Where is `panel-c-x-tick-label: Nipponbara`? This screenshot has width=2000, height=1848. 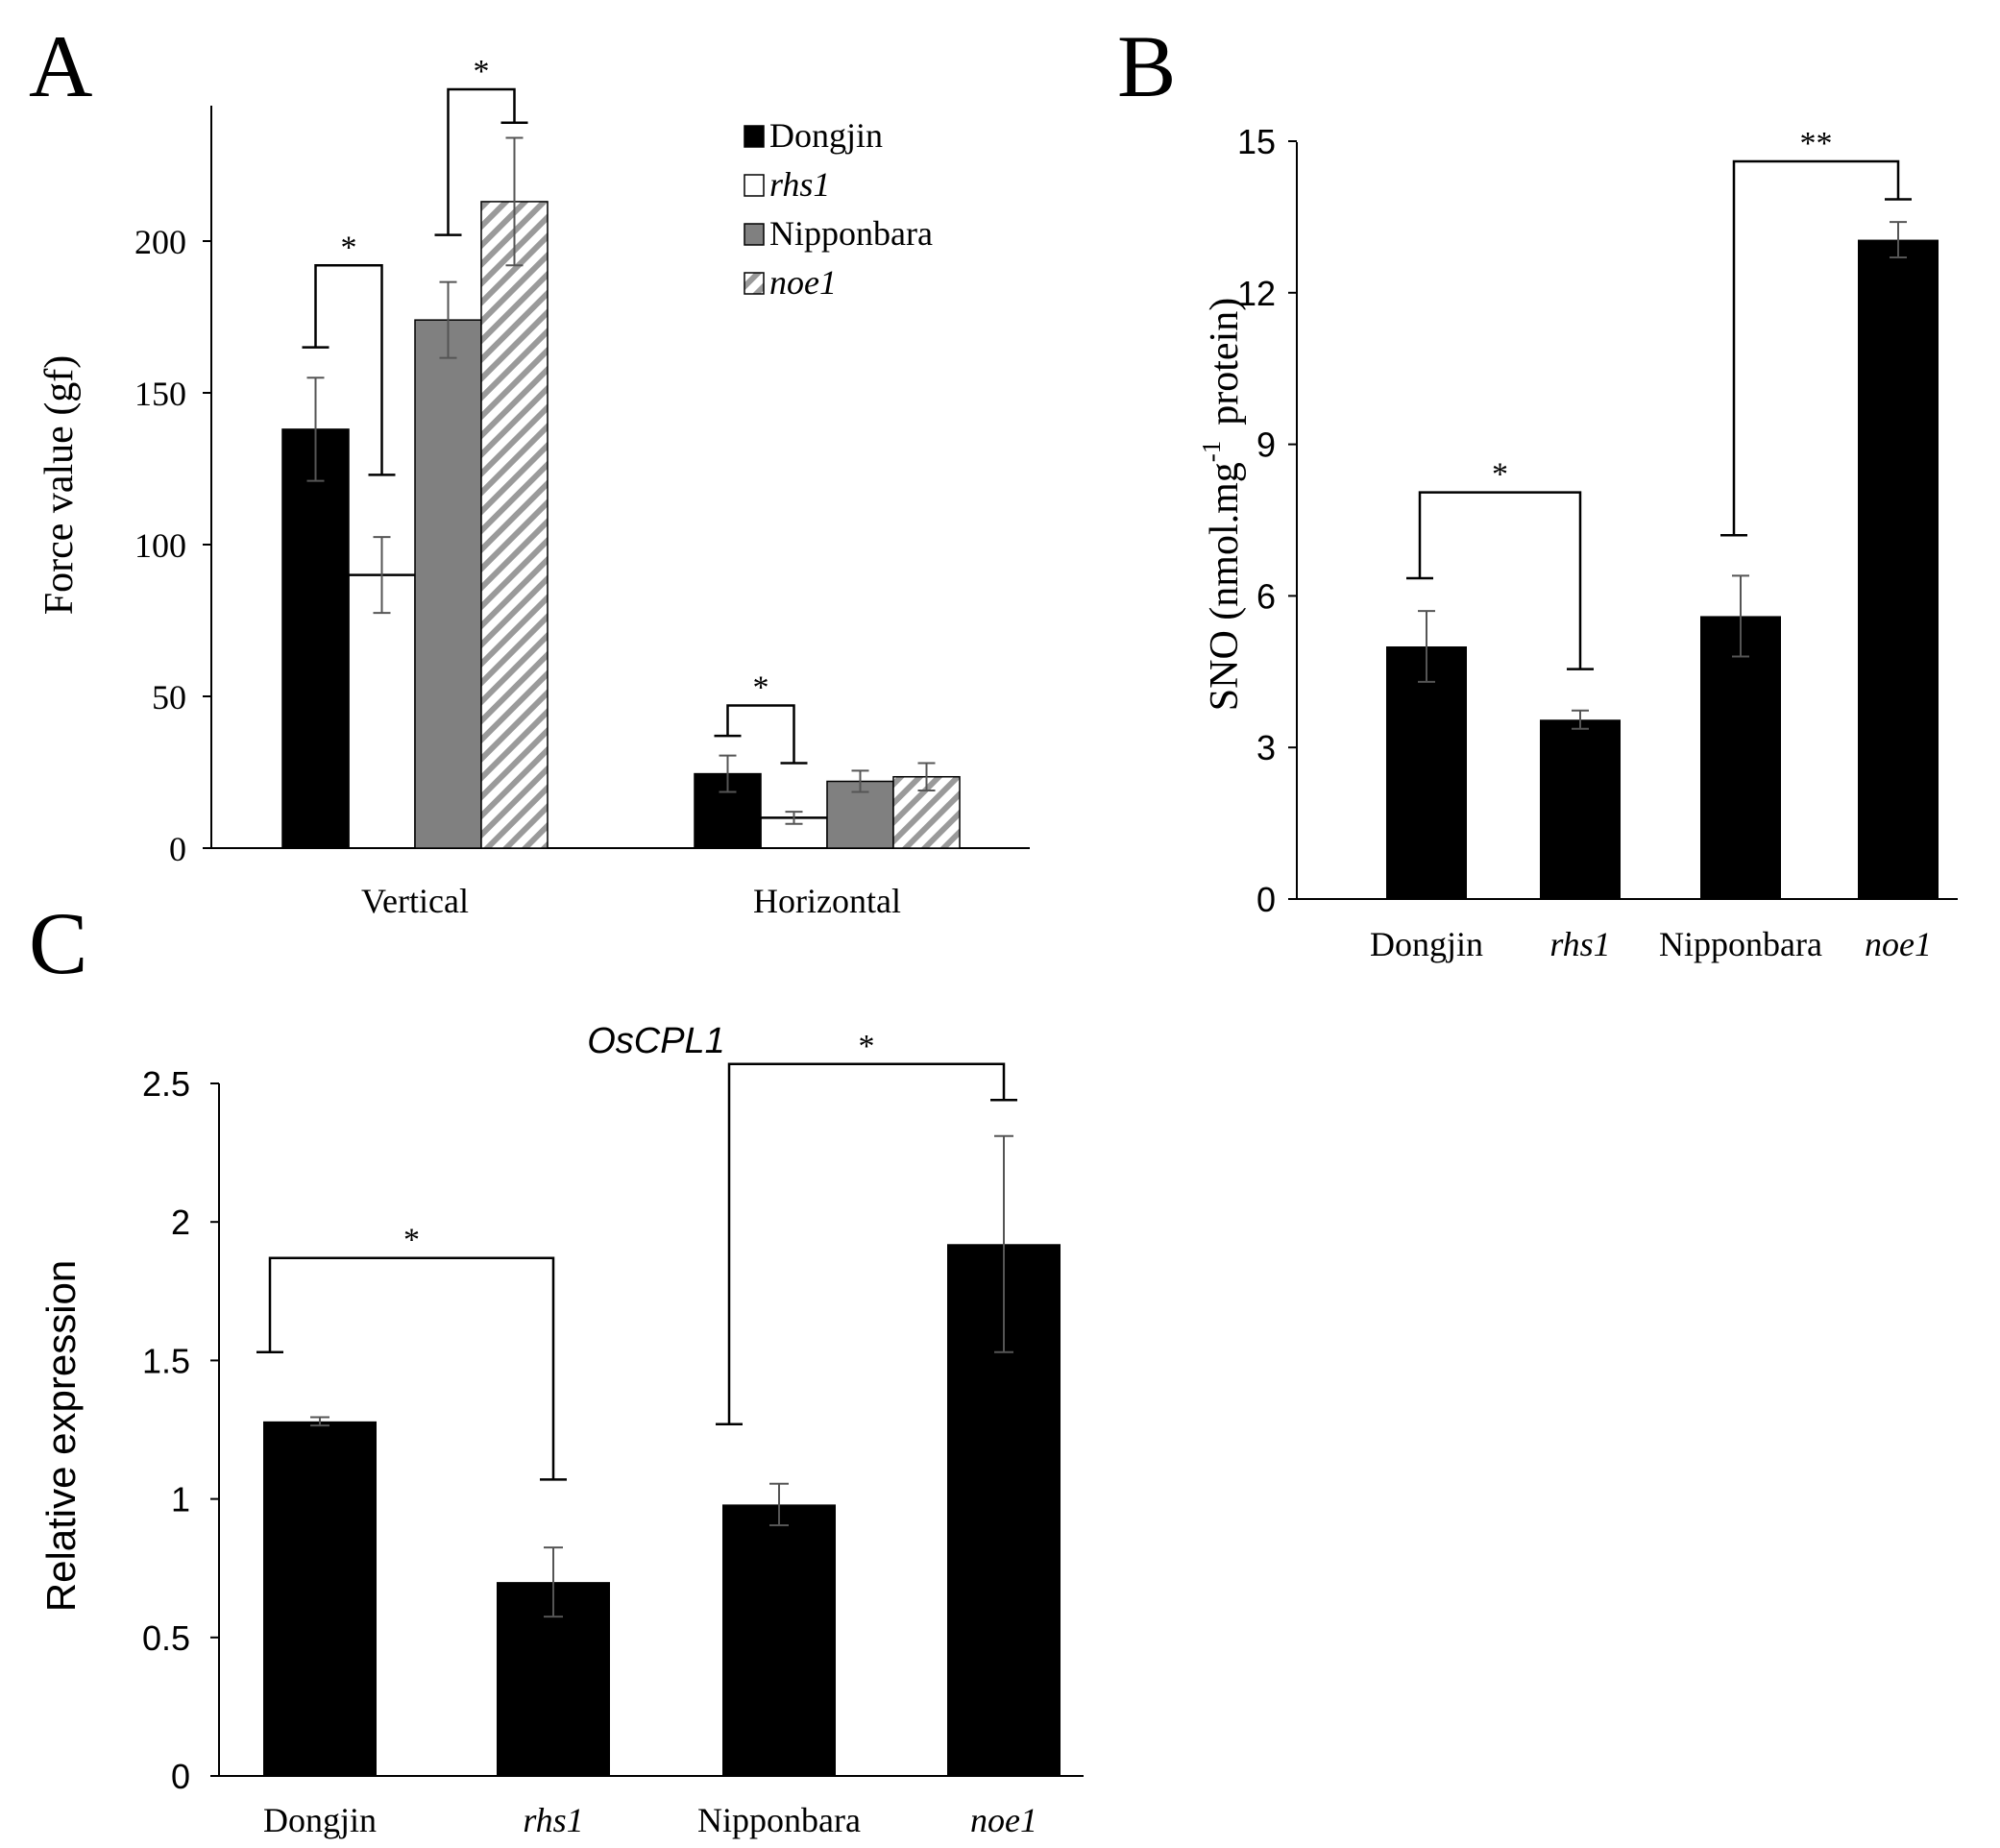 panel-c-x-tick-label: Nipponbara is located at coordinates (779, 1820).